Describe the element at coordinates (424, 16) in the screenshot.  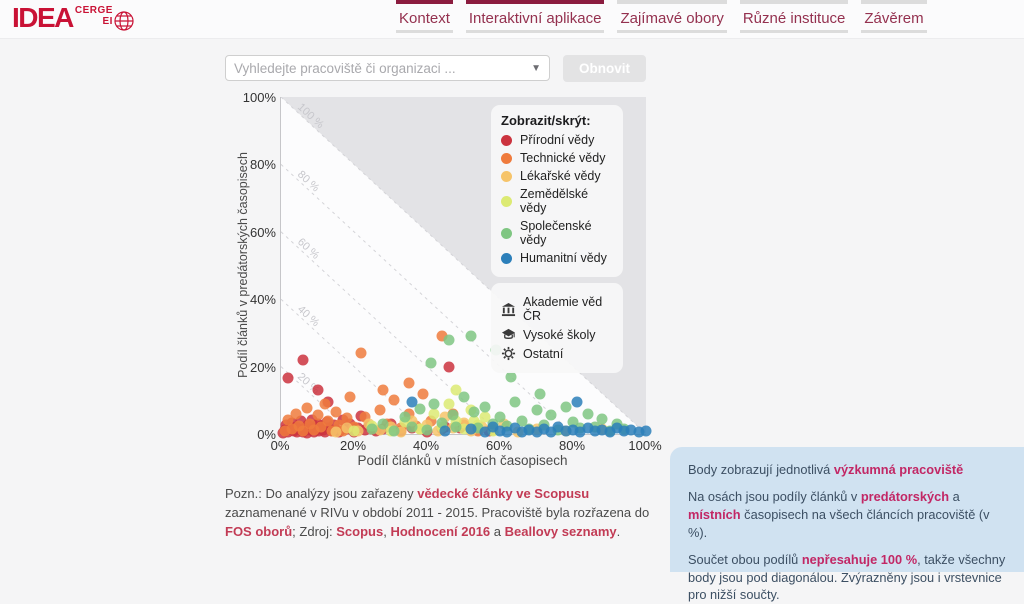
I see `nav-tab: Kontext` at that location.